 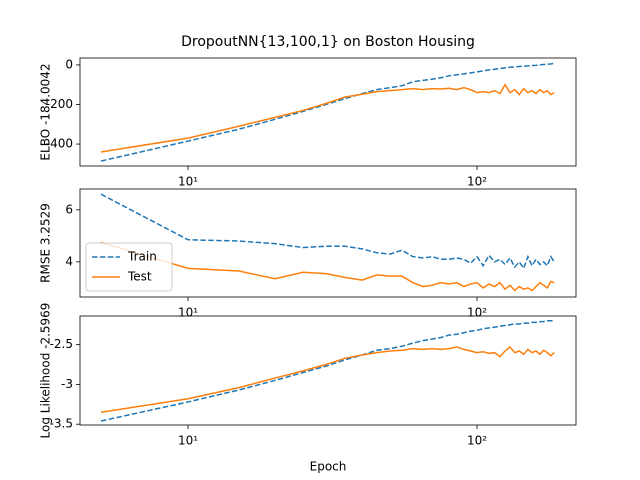 I want to click on y-tick-label: 6, so click(x=69, y=209).